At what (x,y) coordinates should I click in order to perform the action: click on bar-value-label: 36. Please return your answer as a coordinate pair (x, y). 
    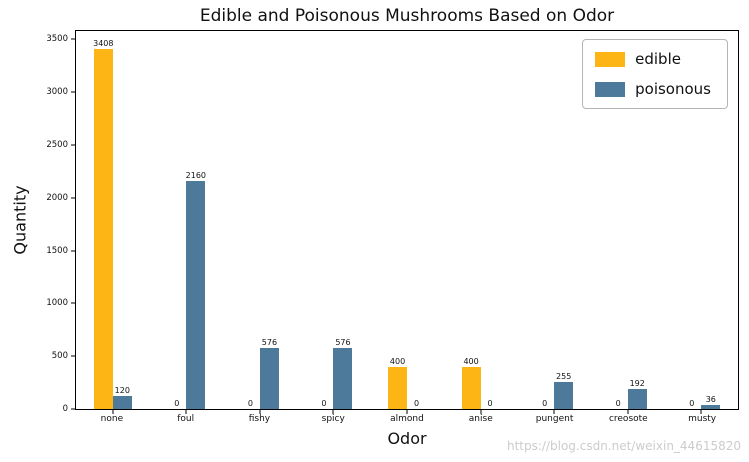
    Looking at the image, I should click on (710, 400).